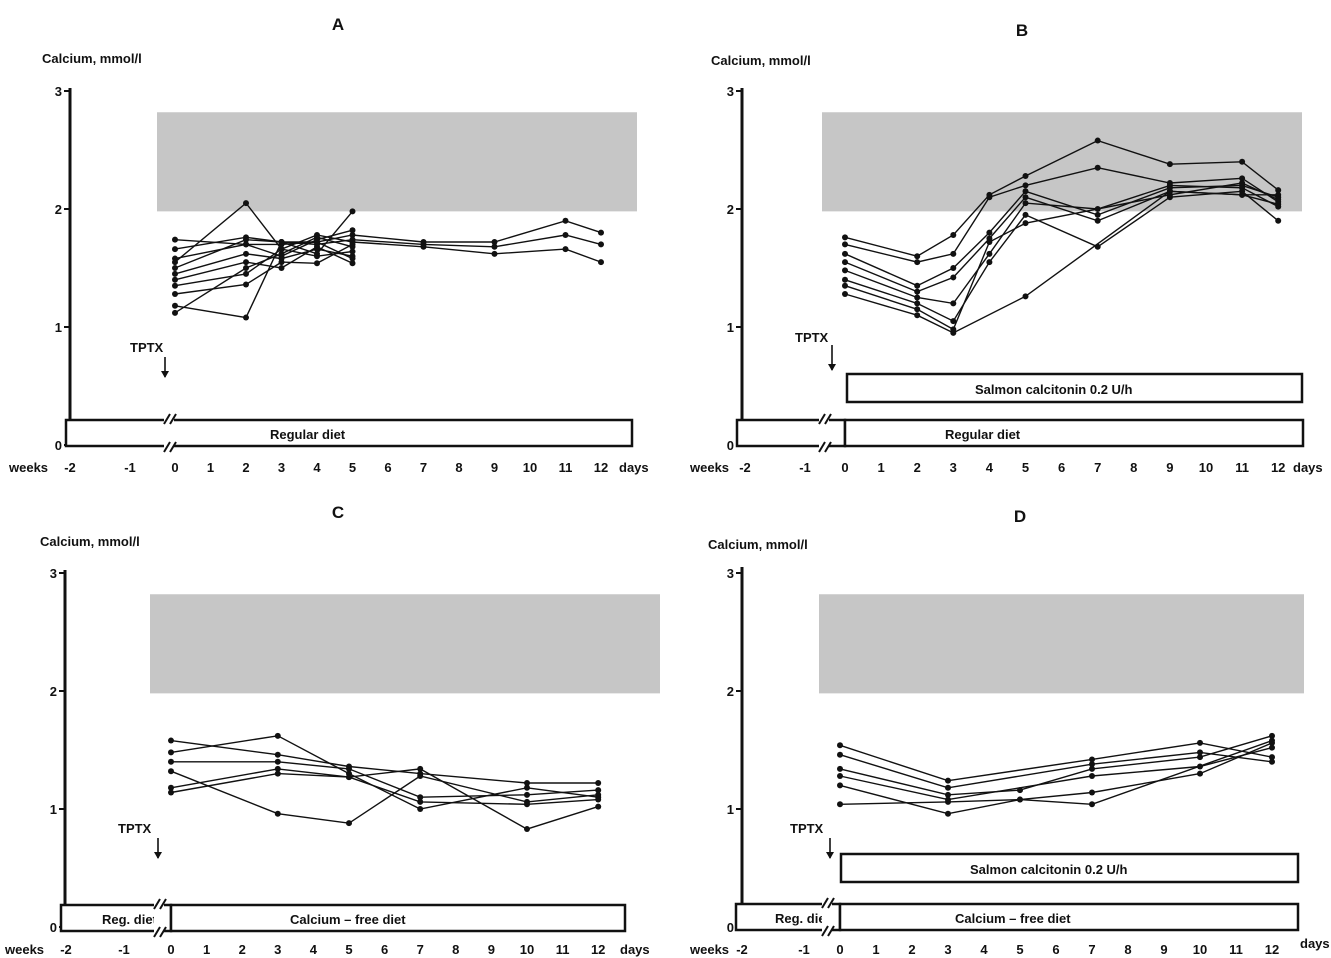 The image size is (1331, 958). What do you see at coordinates (158, 855) in the screenshot?
I see `tptx-arrow-head` at bounding box center [158, 855].